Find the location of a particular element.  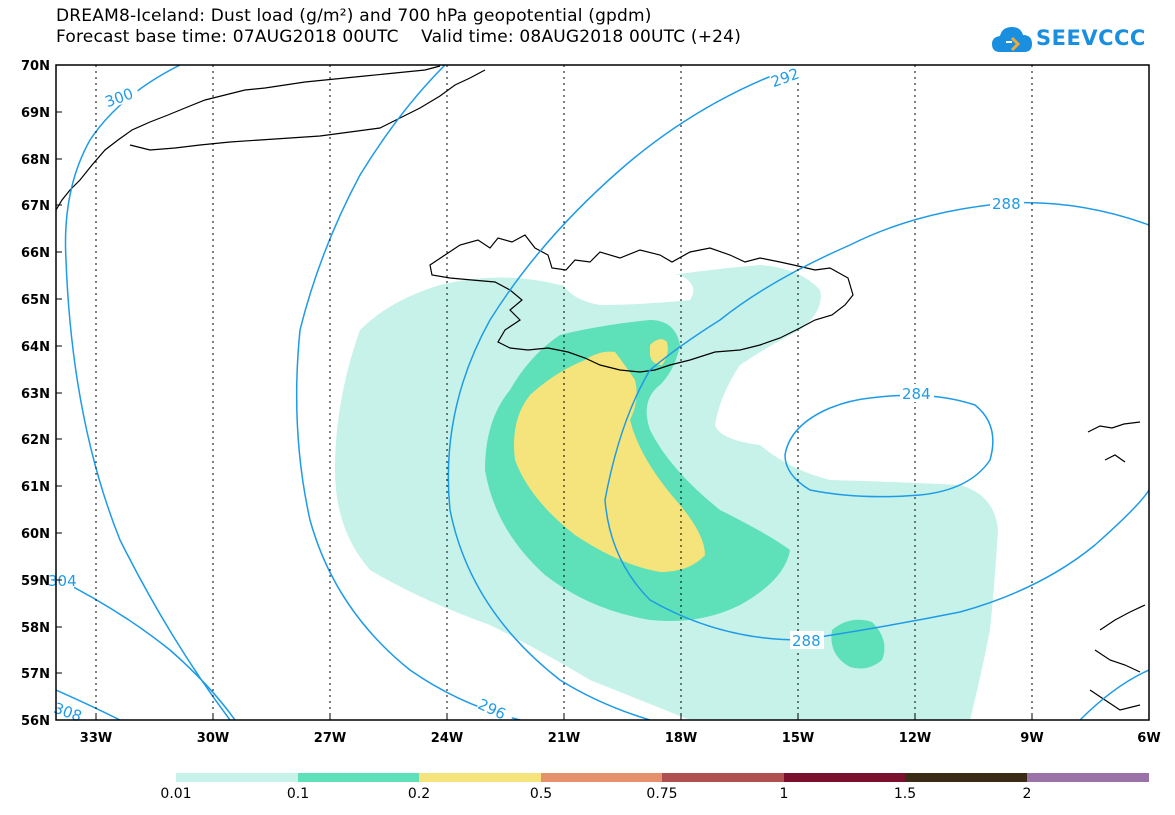

dust-shade-0.2 is located at coordinates (609, 461).